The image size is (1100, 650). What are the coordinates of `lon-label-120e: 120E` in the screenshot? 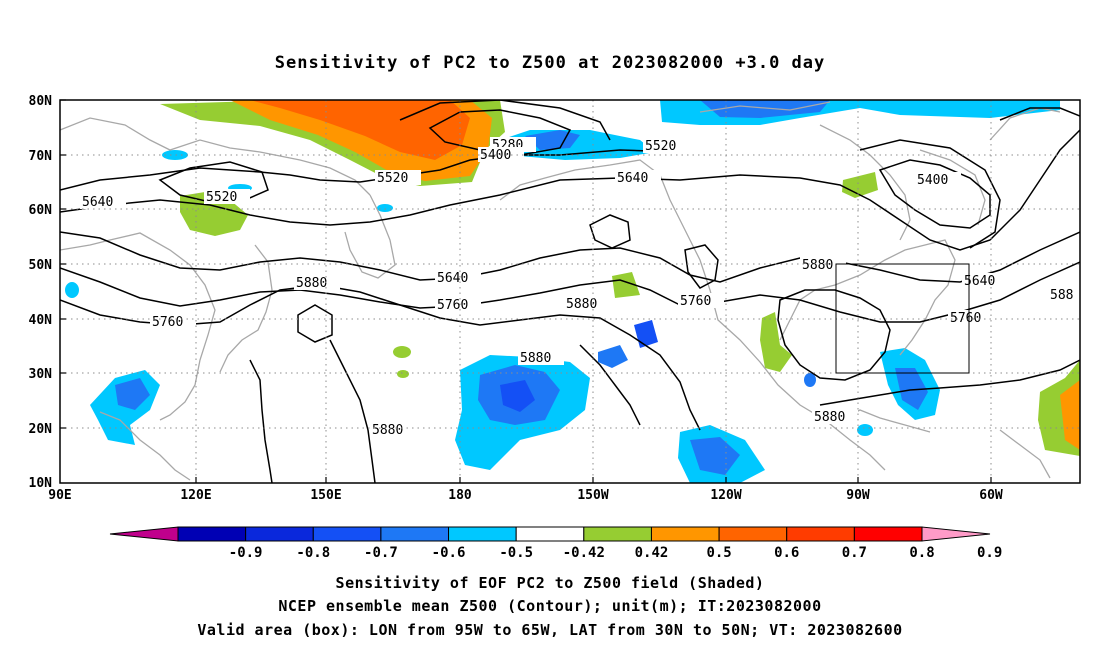 It's located at (195, 495).